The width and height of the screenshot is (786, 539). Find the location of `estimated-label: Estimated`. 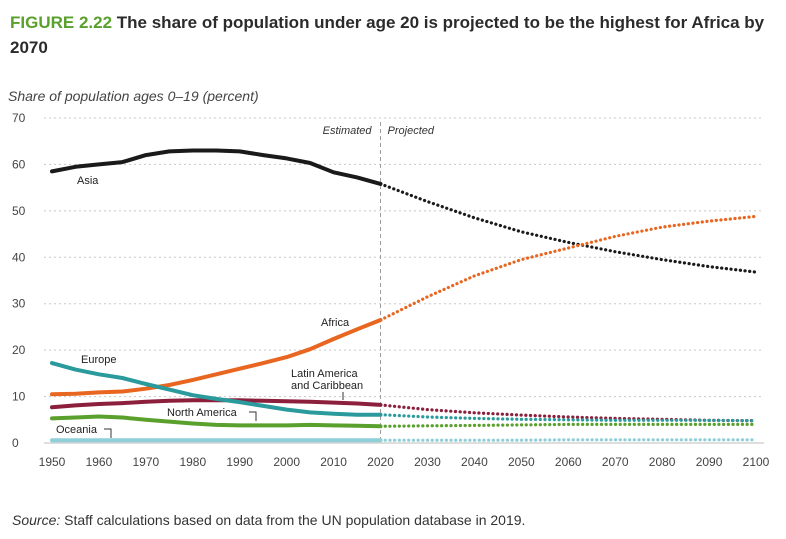

estimated-label: Estimated is located at coordinates (348, 131).